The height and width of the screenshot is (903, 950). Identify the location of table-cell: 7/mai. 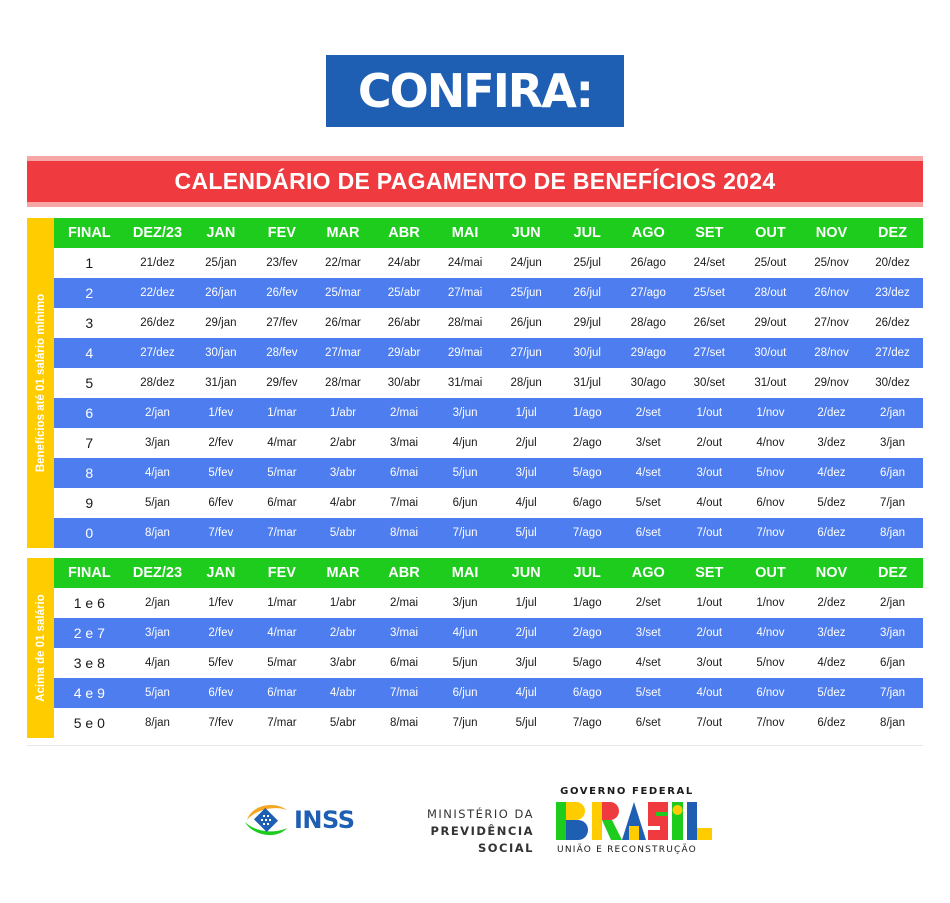
(404, 503).